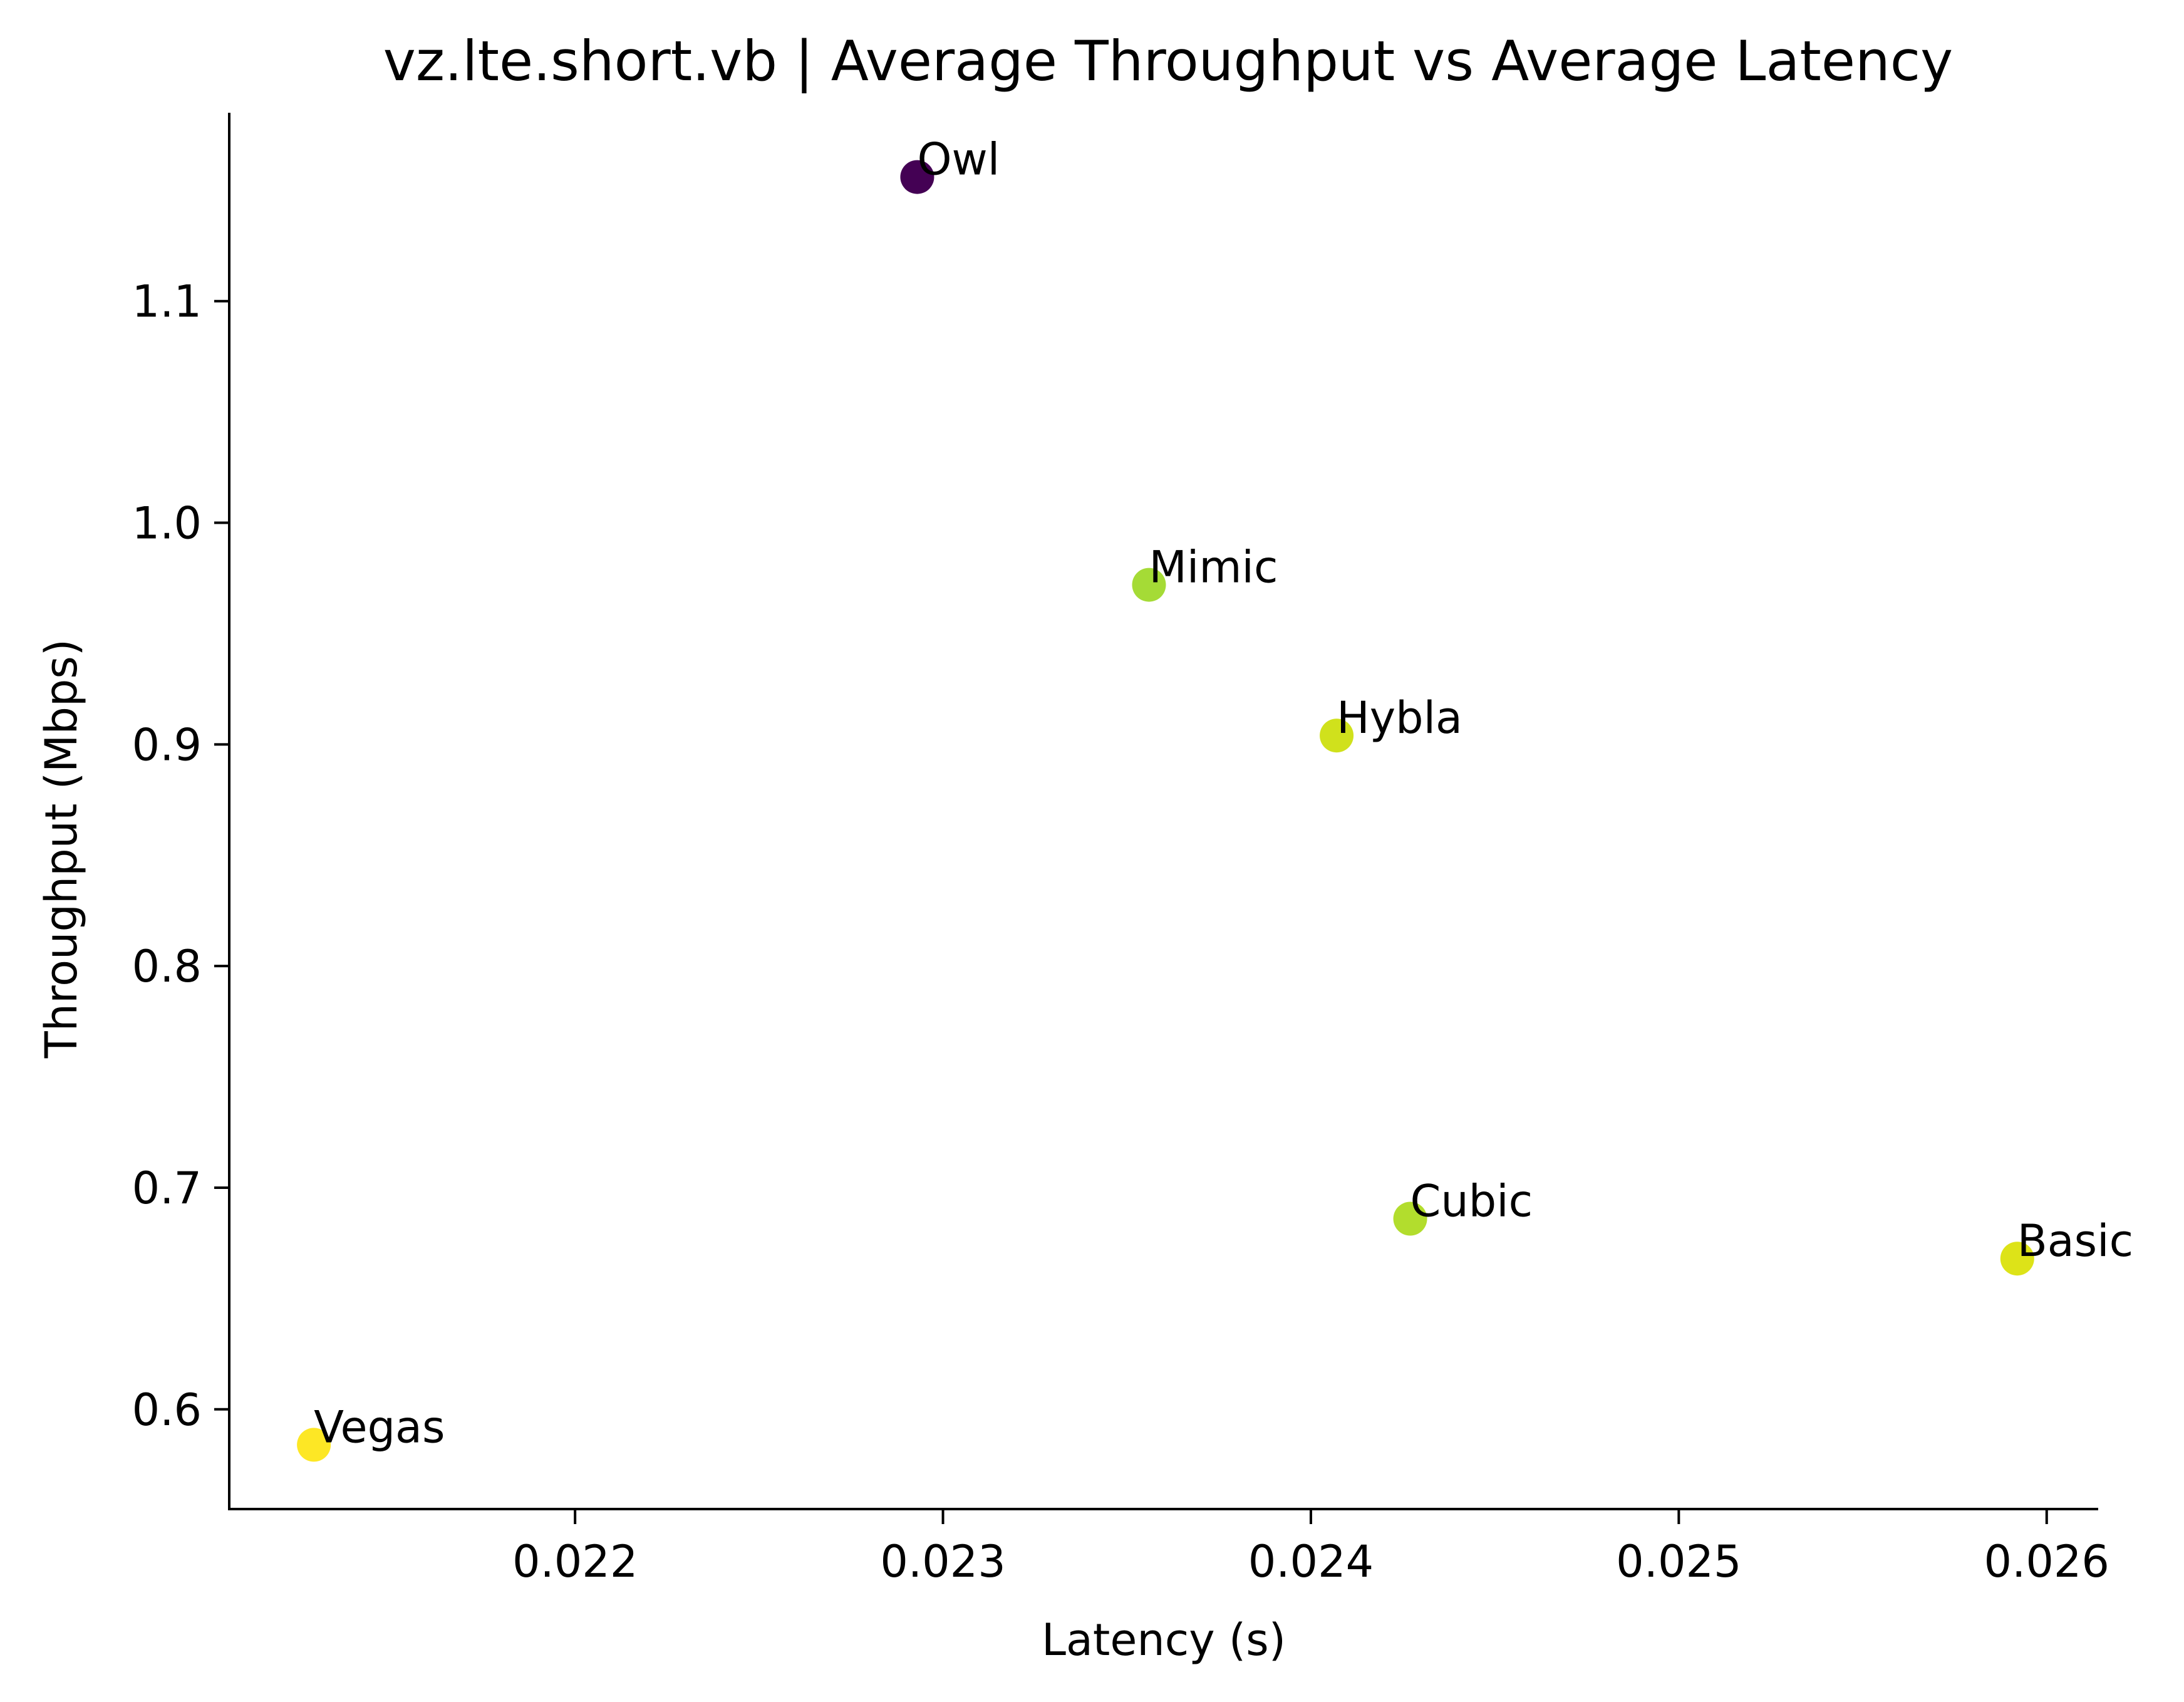  I want to click on y-tick-label: 1.1, so click(167, 302).